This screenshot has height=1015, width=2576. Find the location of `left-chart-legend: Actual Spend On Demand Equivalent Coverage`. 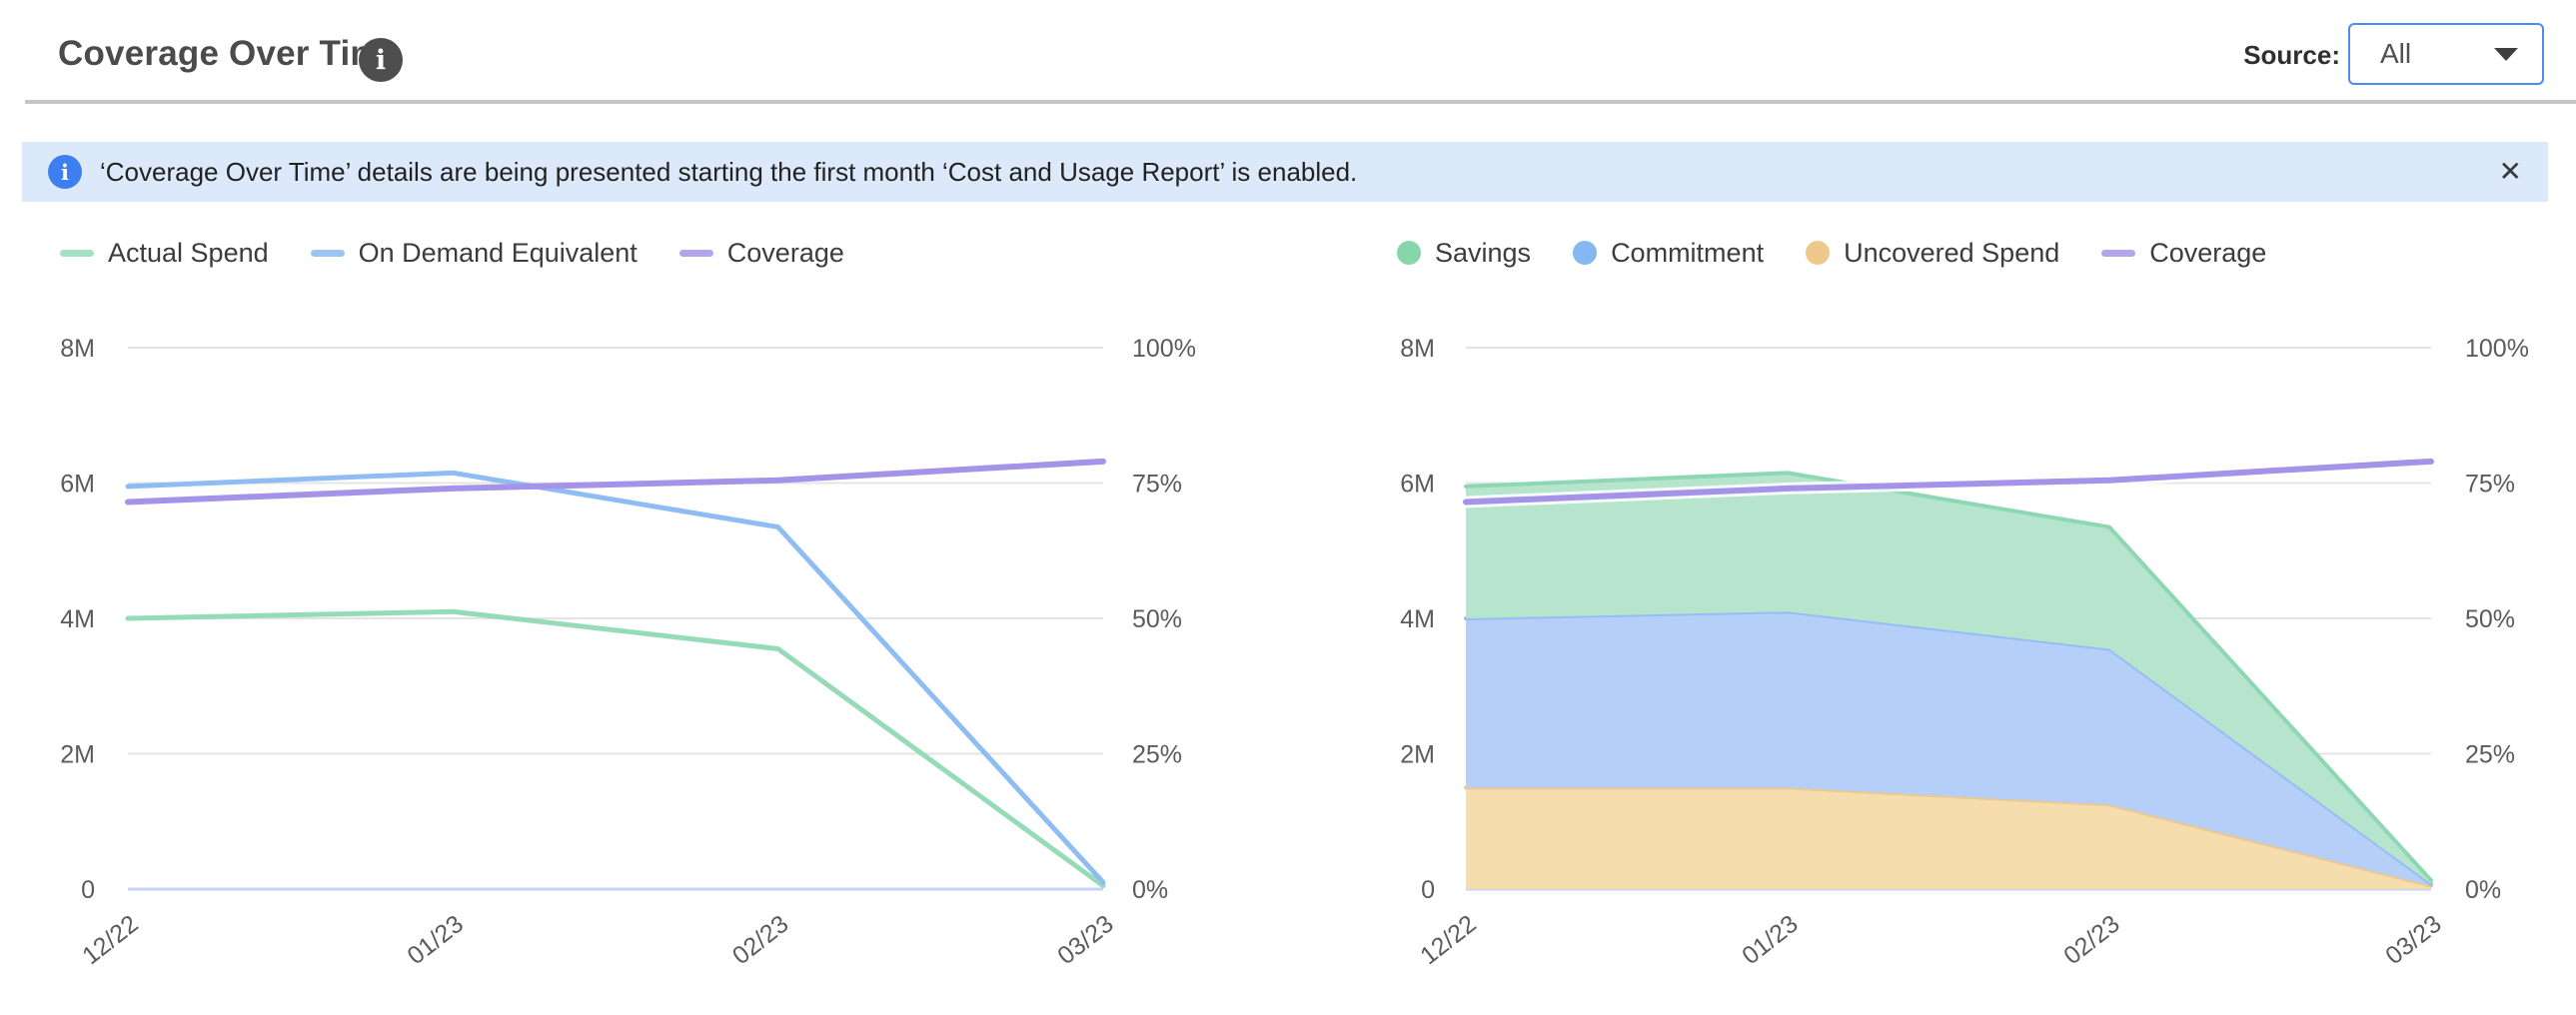

left-chart-legend: Actual Spend On Demand Equivalent Coverage is located at coordinates (473, 253).